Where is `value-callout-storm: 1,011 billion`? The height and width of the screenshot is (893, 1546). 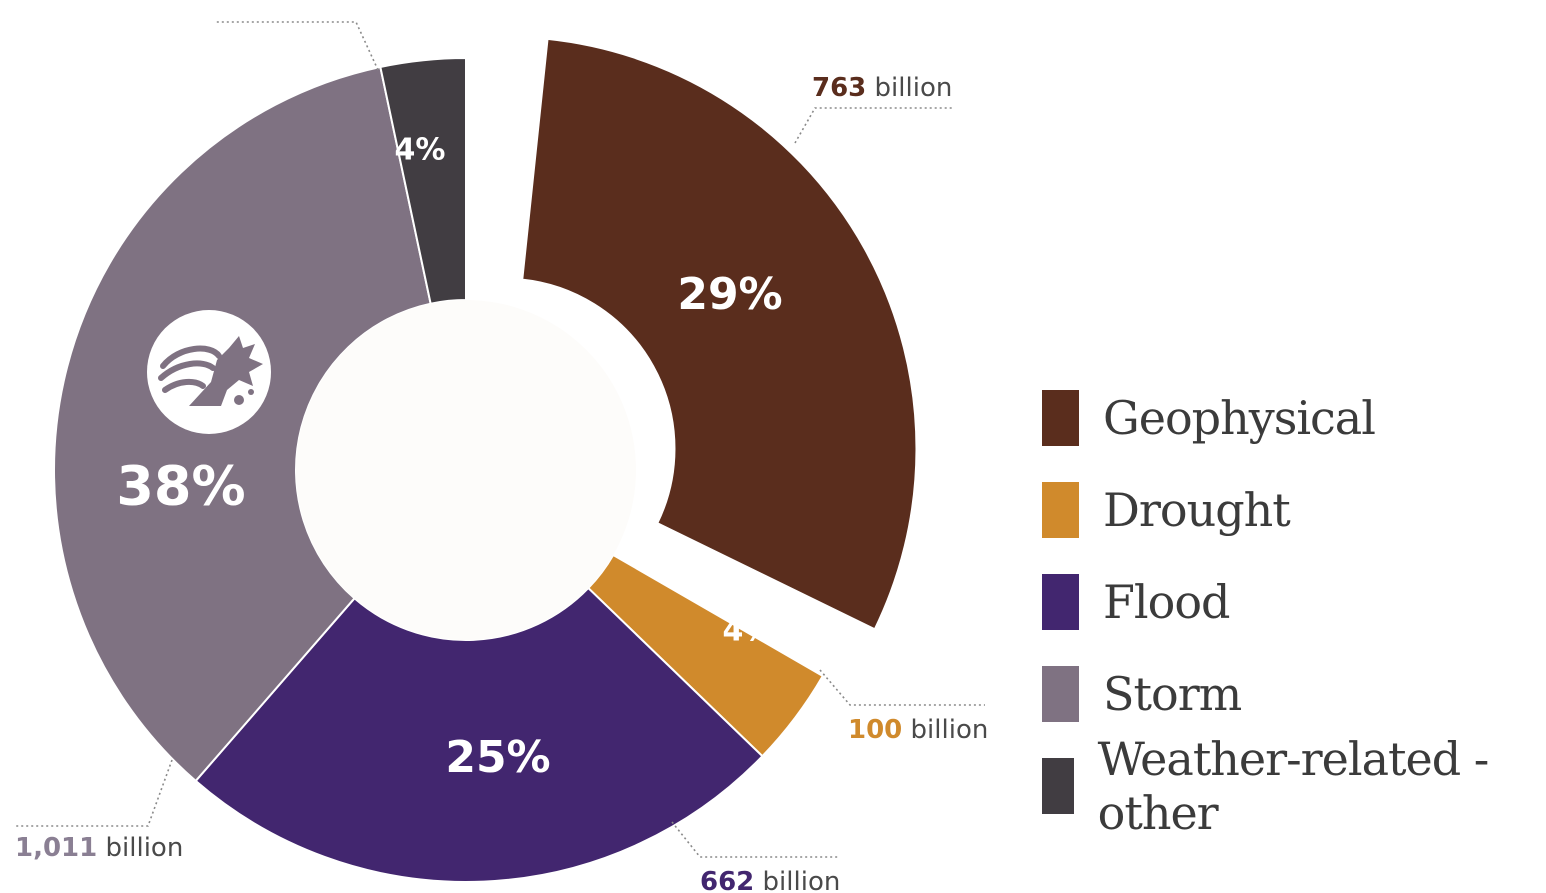 value-callout-storm: 1,011 billion is located at coordinates (99, 848).